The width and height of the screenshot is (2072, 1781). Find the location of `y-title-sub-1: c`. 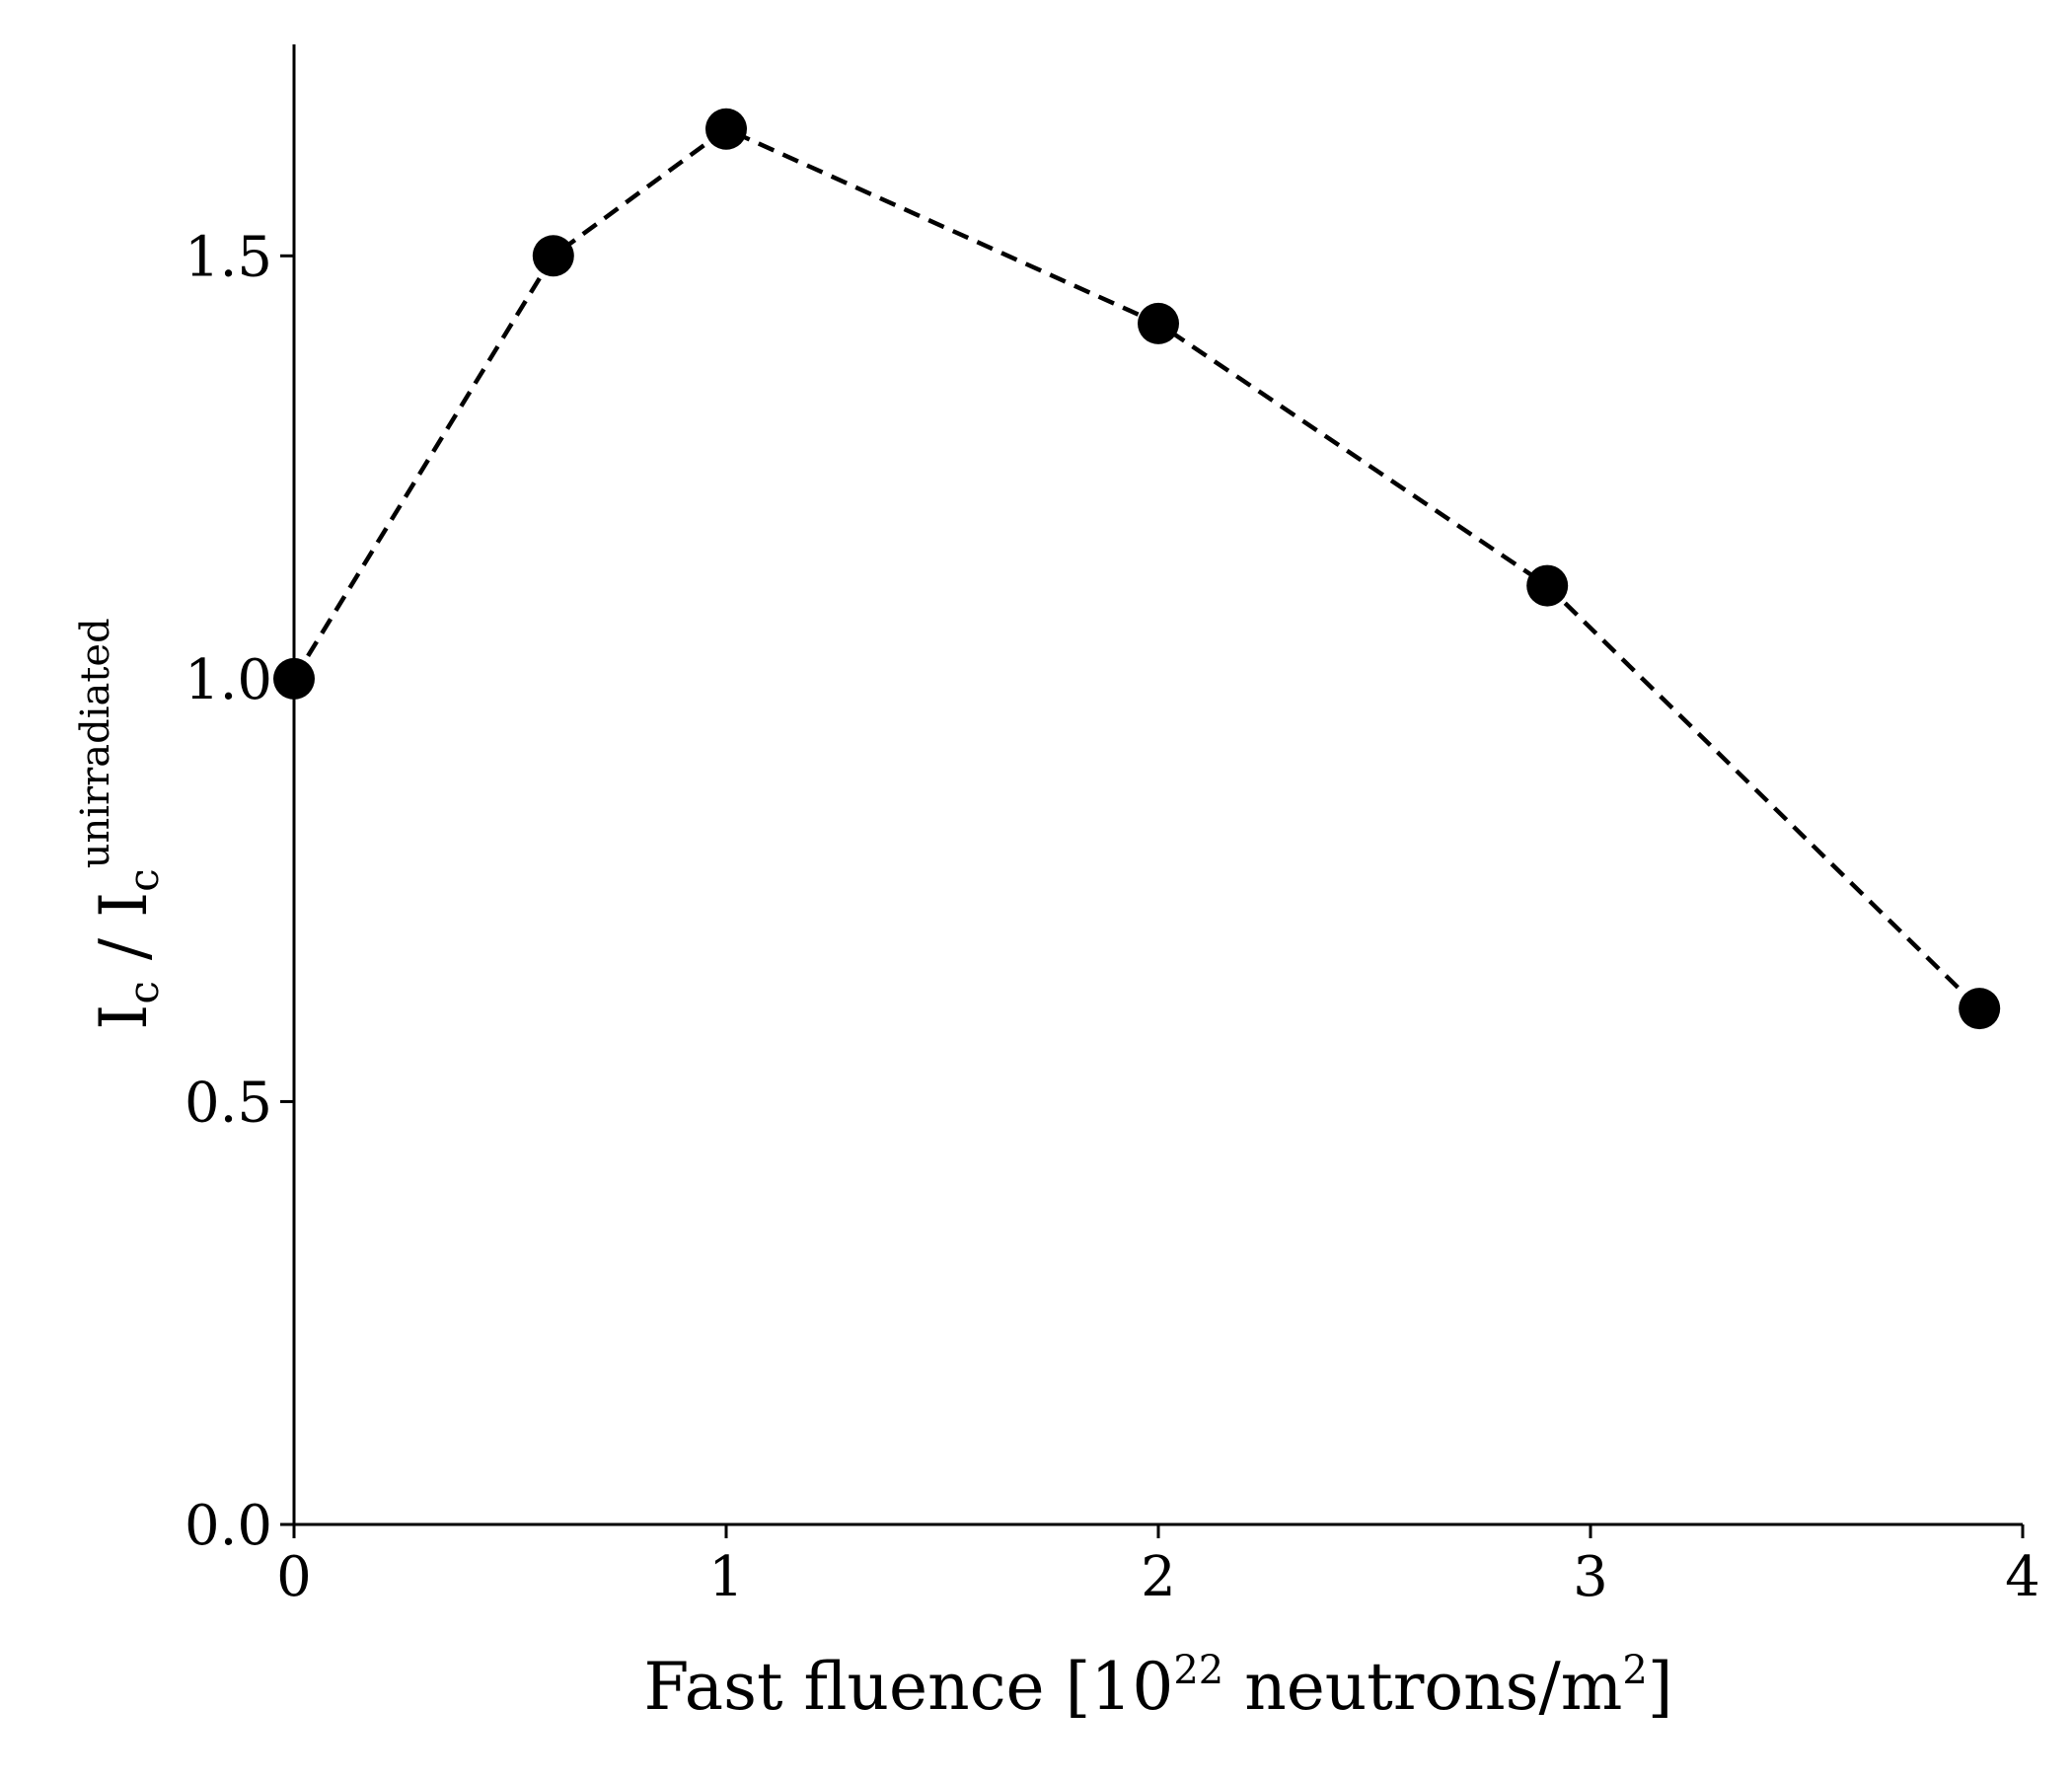

y-title-sub-1: c is located at coordinates (143, 992).